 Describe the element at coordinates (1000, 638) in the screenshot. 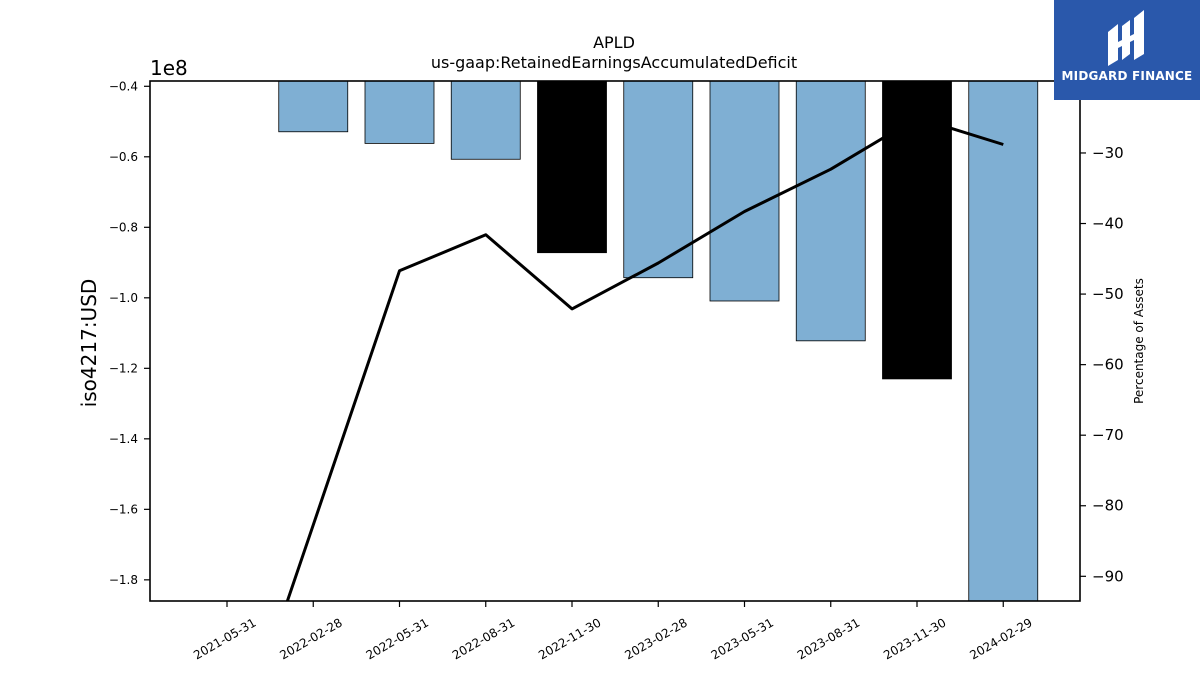

I see `x-tick-label: 2024-02-29` at that location.